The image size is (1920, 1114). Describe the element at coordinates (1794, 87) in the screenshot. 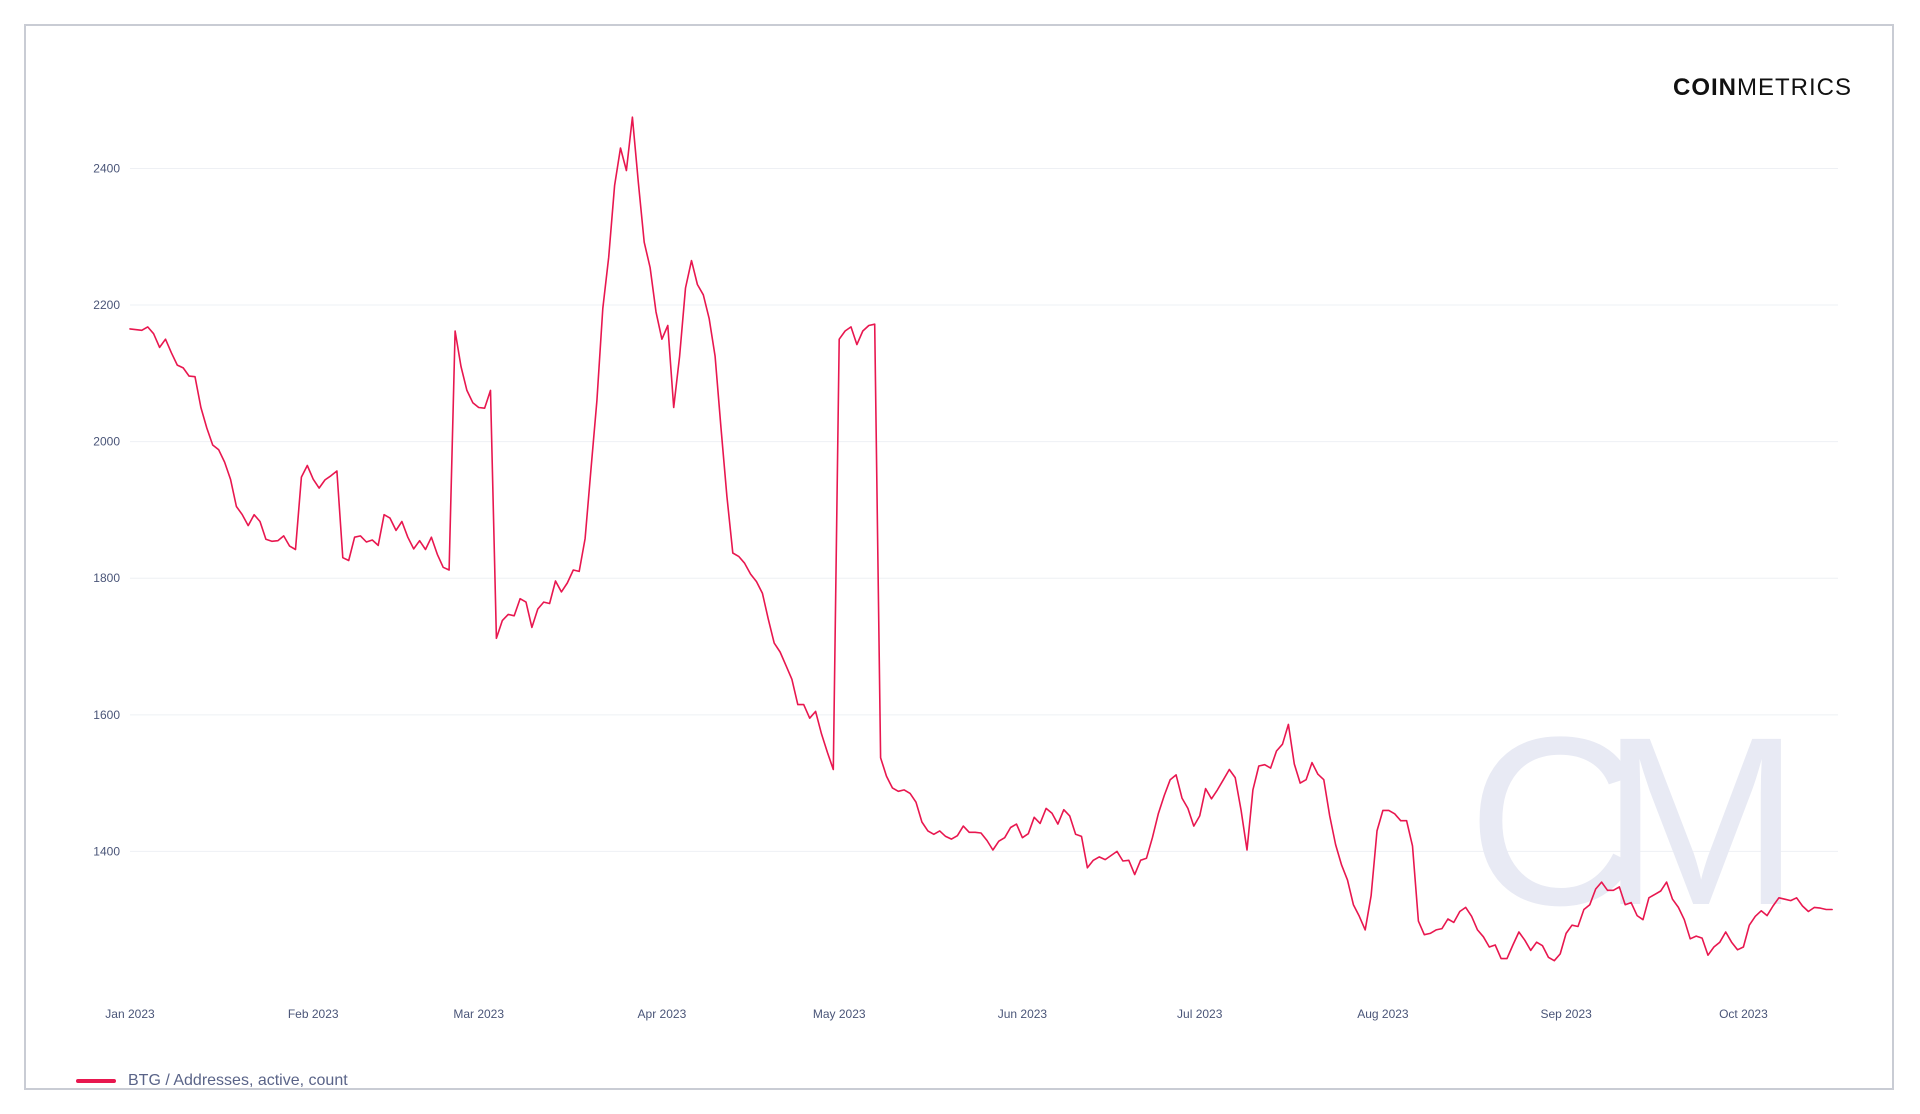

I see `logo-text-light: METRICS` at that location.